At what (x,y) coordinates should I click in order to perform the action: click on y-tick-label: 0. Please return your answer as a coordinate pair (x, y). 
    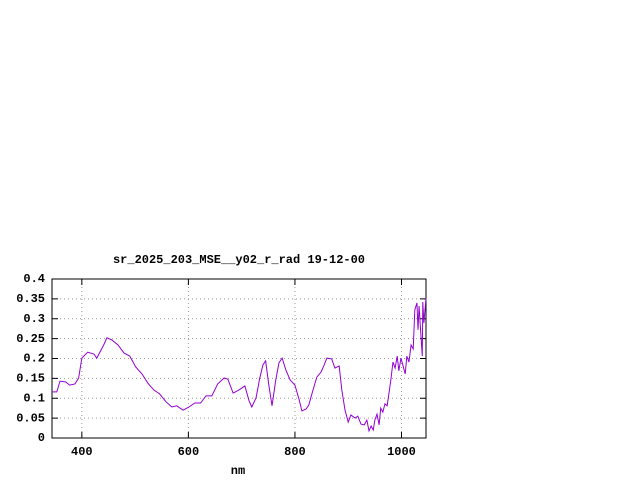
    Looking at the image, I should click on (41, 438).